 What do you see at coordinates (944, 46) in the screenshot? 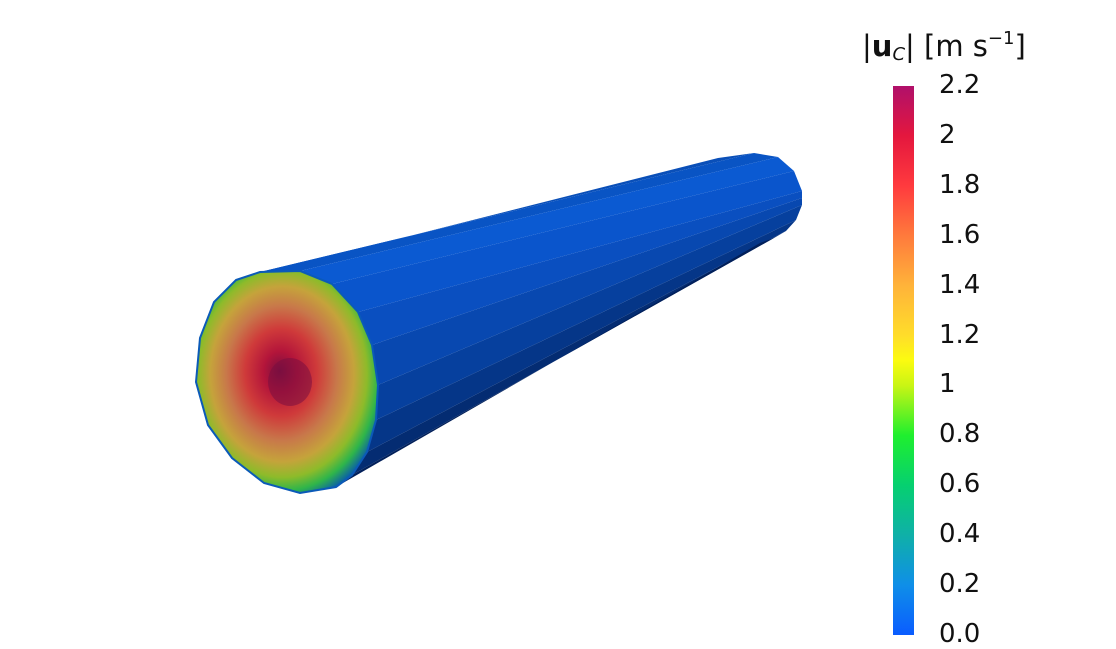
I see `colorbar-title: |uC| [m s−1]` at bounding box center [944, 46].